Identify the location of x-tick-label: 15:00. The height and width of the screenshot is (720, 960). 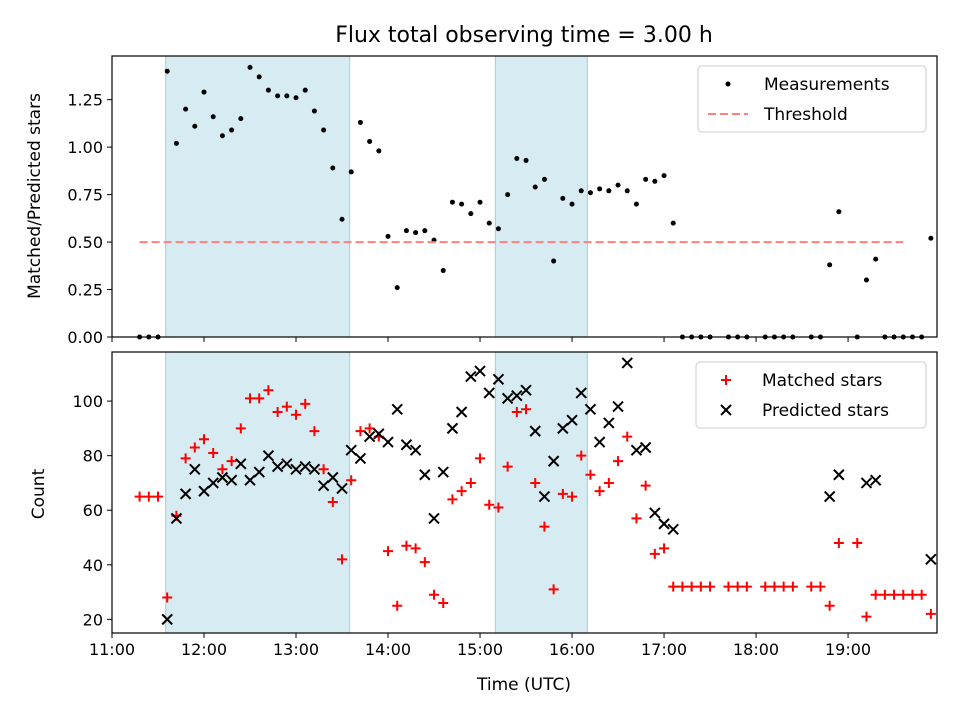
(480, 649).